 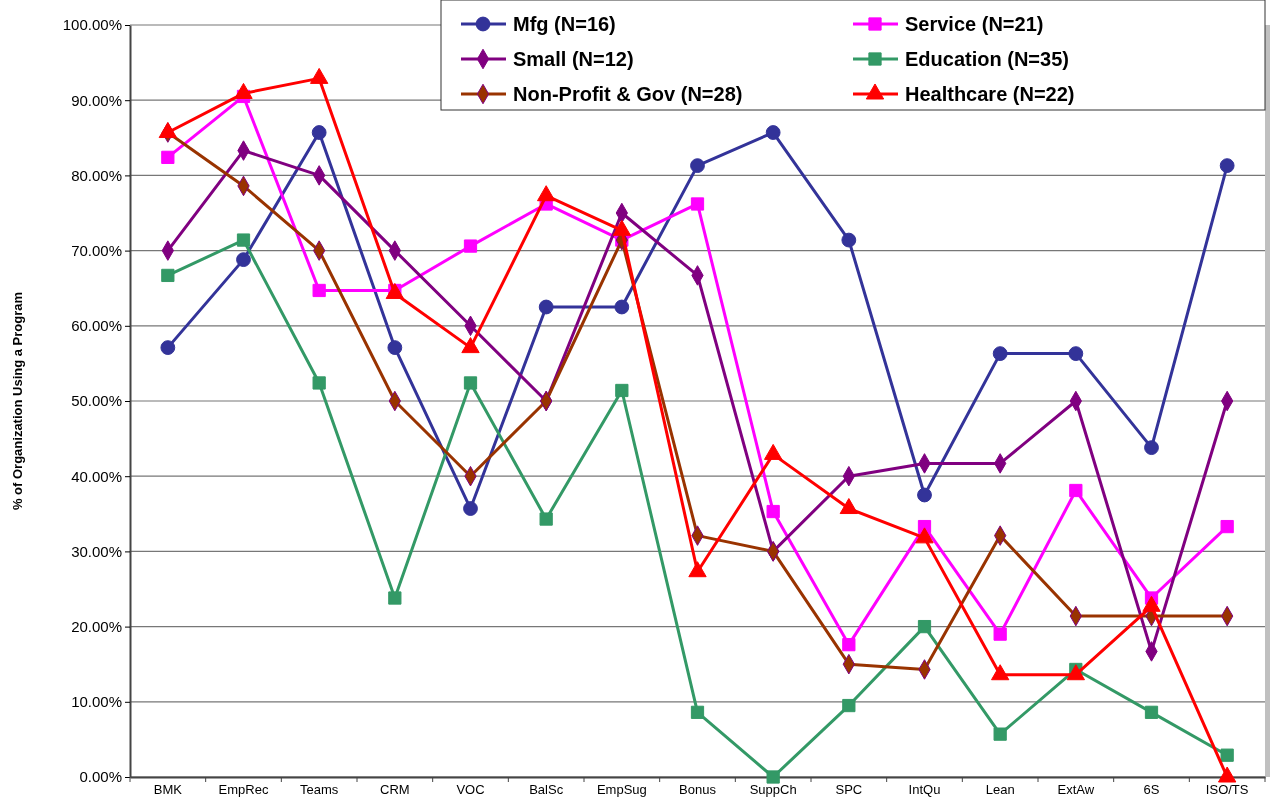 What do you see at coordinates (564, 24) in the screenshot?
I see `legend-label: Mfg (N=16)` at bounding box center [564, 24].